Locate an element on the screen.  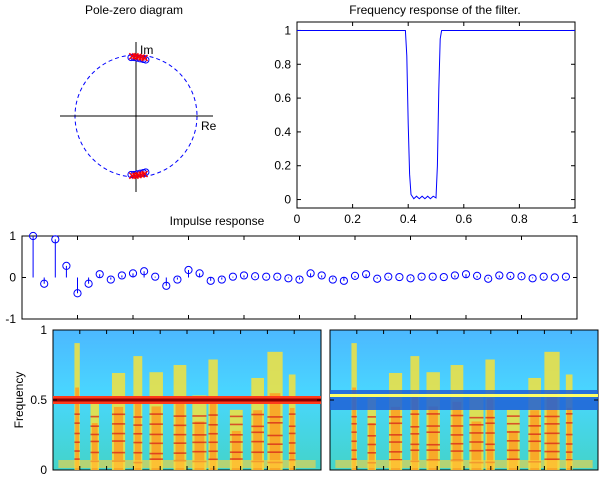
freq-ytick-label: 0 is located at coordinates (287, 200).